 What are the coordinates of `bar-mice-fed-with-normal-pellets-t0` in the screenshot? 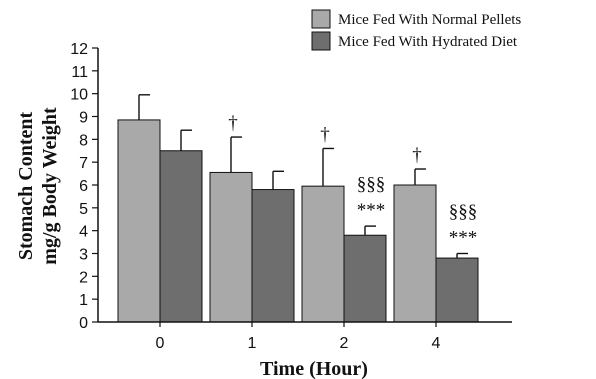 It's located at (139, 221).